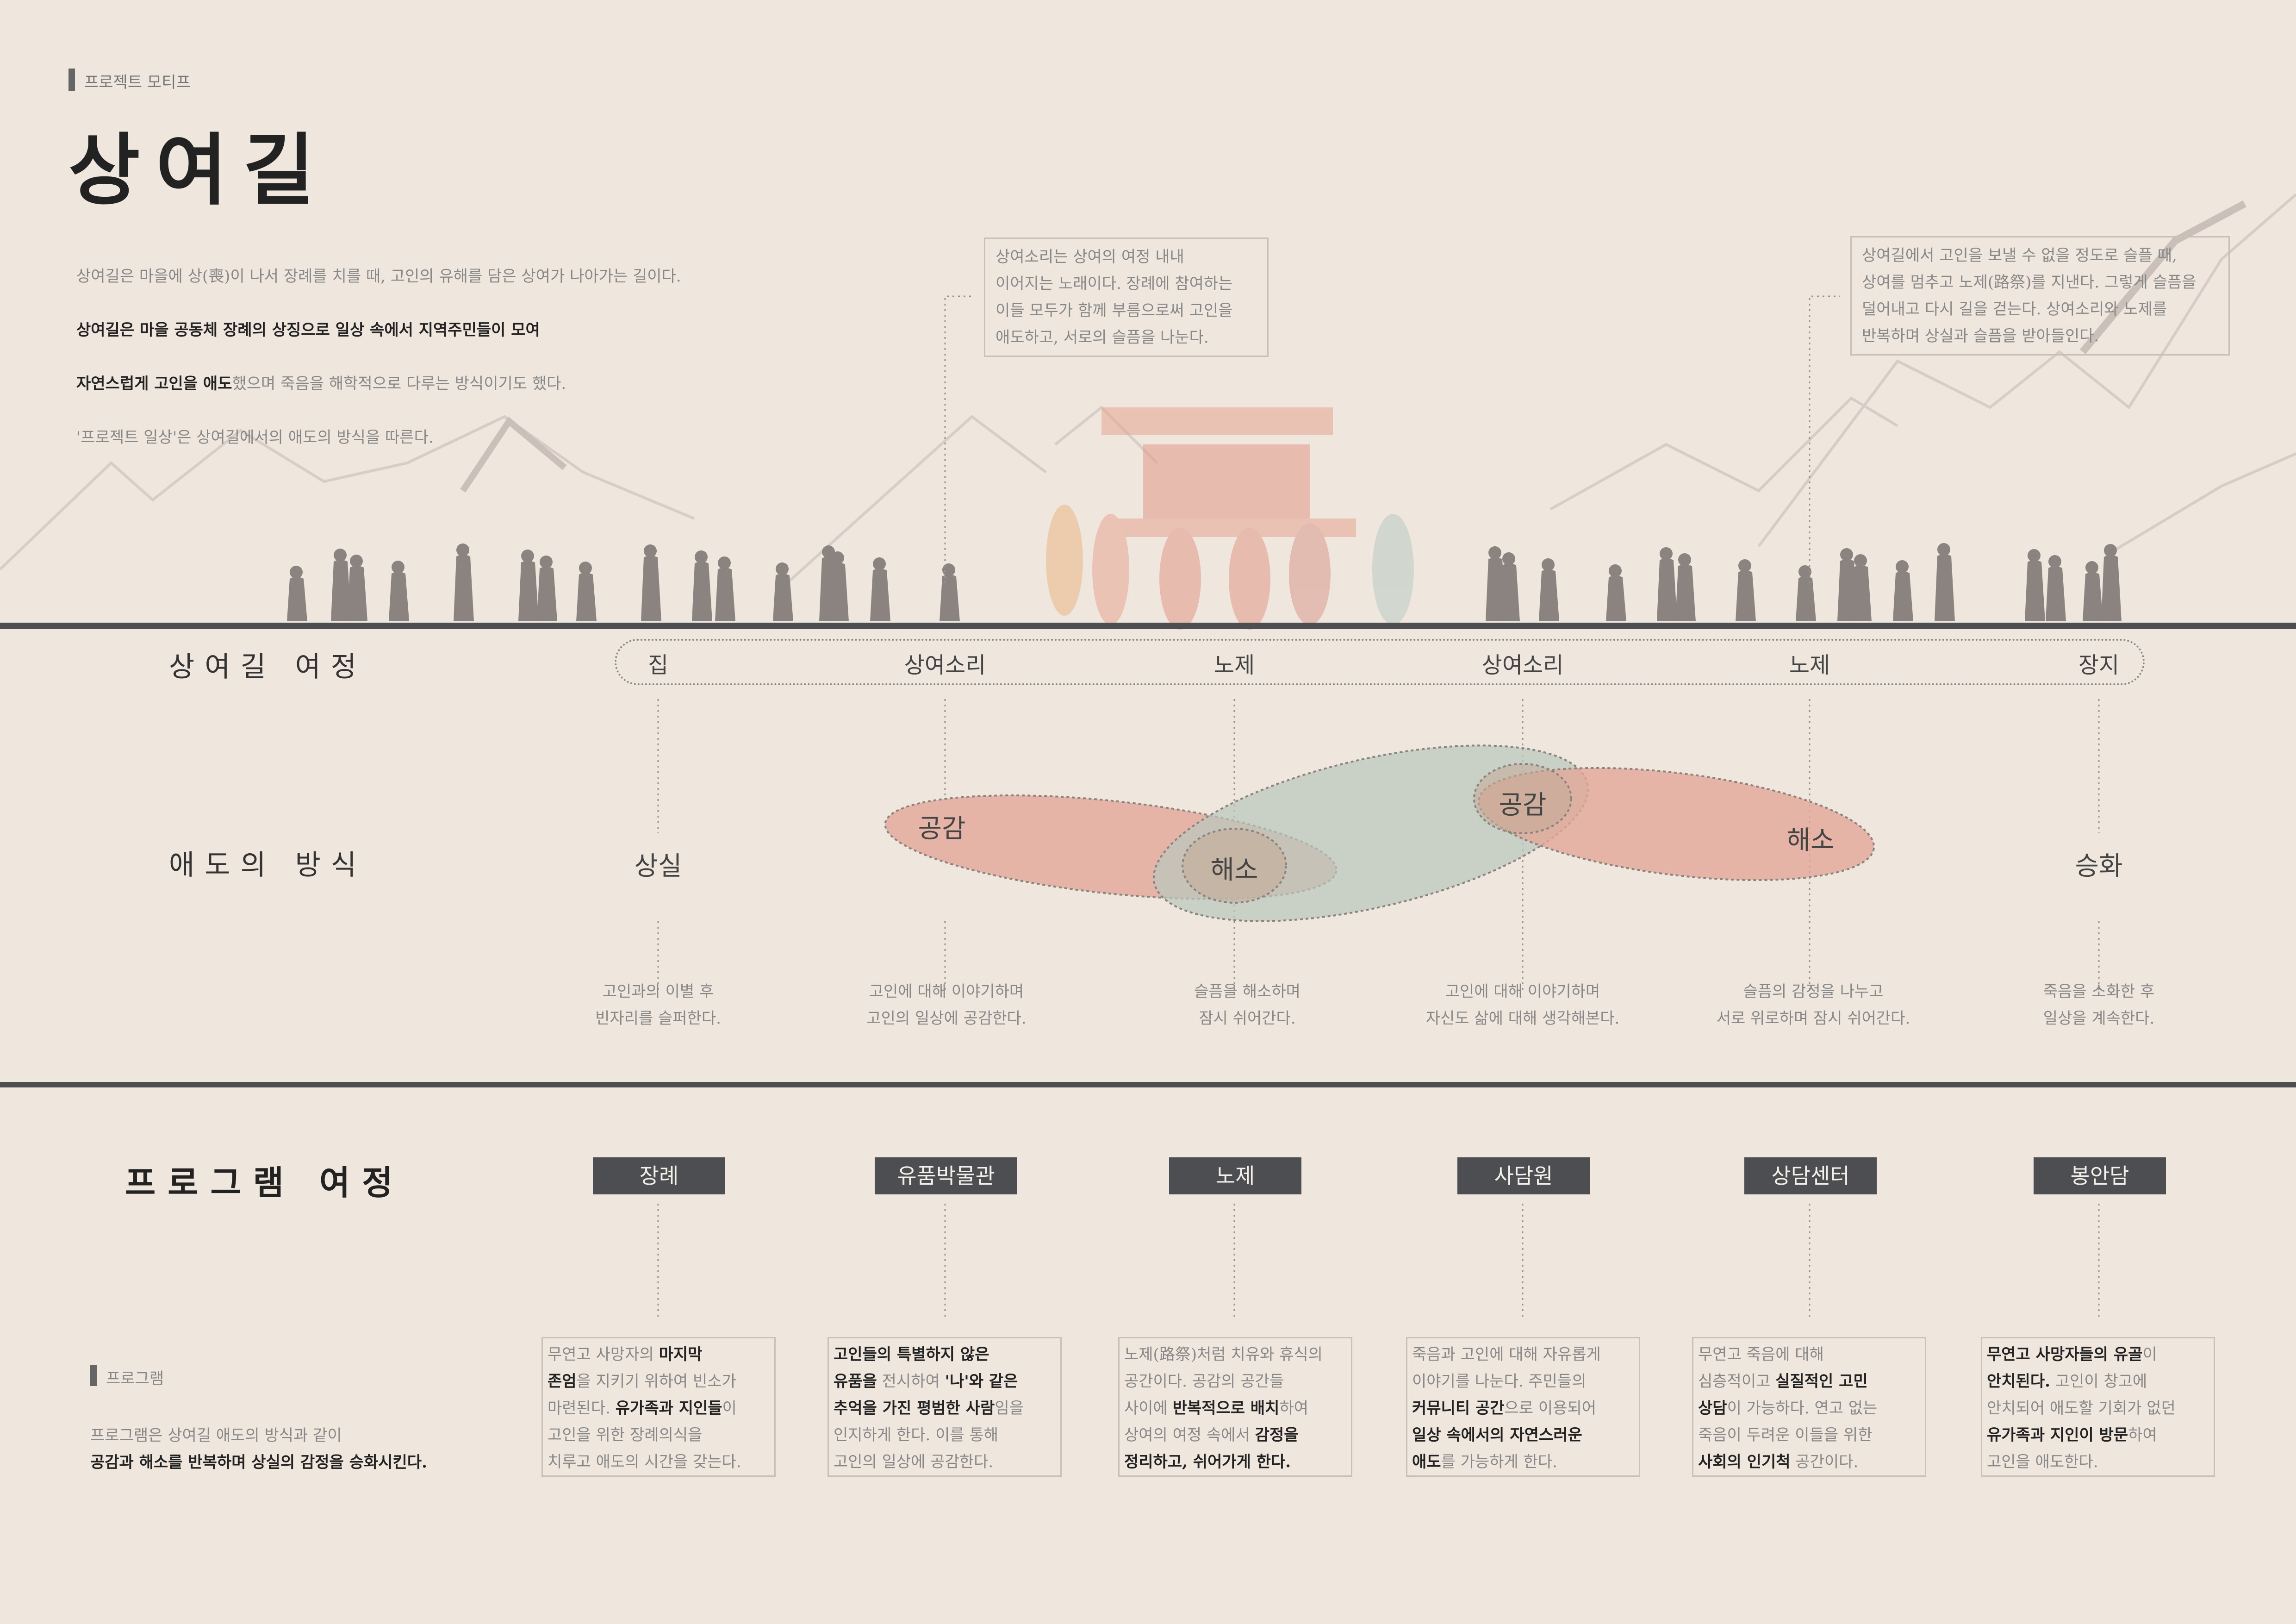 The width and height of the screenshot is (2296, 1624). What do you see at coordinates (265, 1182) in the screenshot?
I see `row-label-program: 프로그램 여정` at bounding box center [265, 1182].